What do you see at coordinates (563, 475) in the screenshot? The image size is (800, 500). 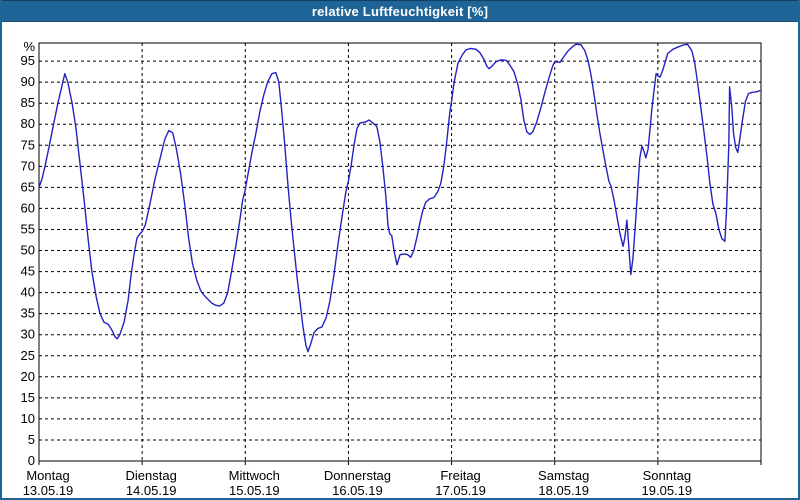 I see `x-day-name-label: Samstag` at bounding box center [563, 475].